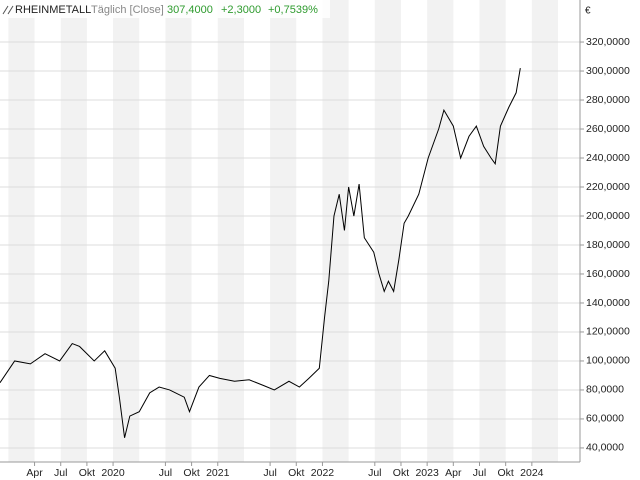 Image resolution: width=640 pixels, height=480 pixels. Describe the element at coordinates (608, 129) in the screenshot. I see `y-tick-label: 260,0000` at that location.